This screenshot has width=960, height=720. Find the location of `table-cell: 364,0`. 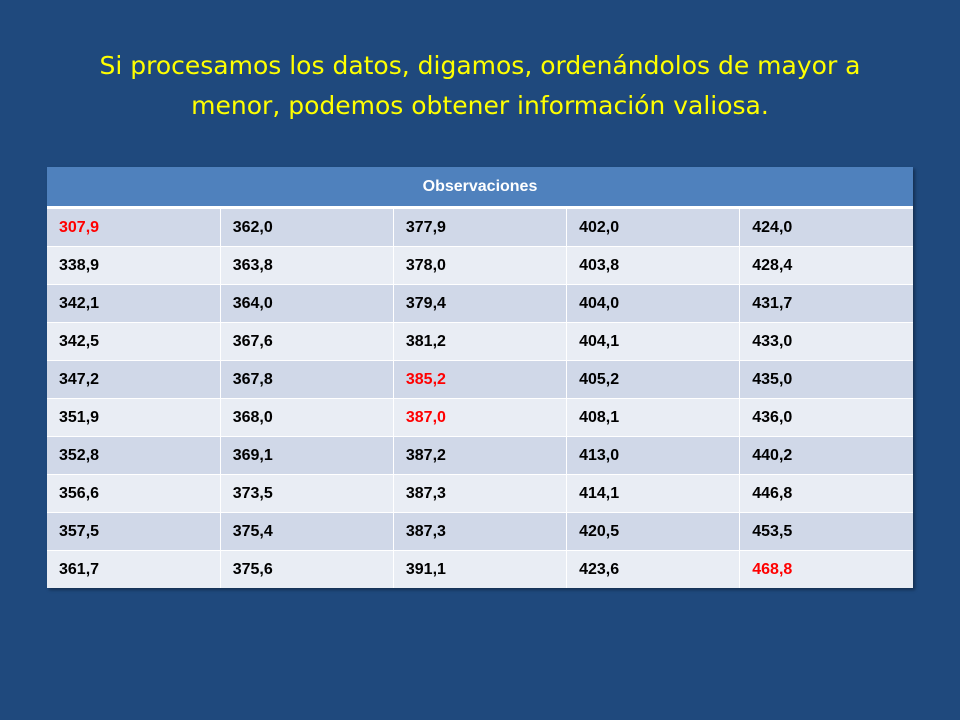

table-cell: 364,0 is located at coordinates (306, 303).